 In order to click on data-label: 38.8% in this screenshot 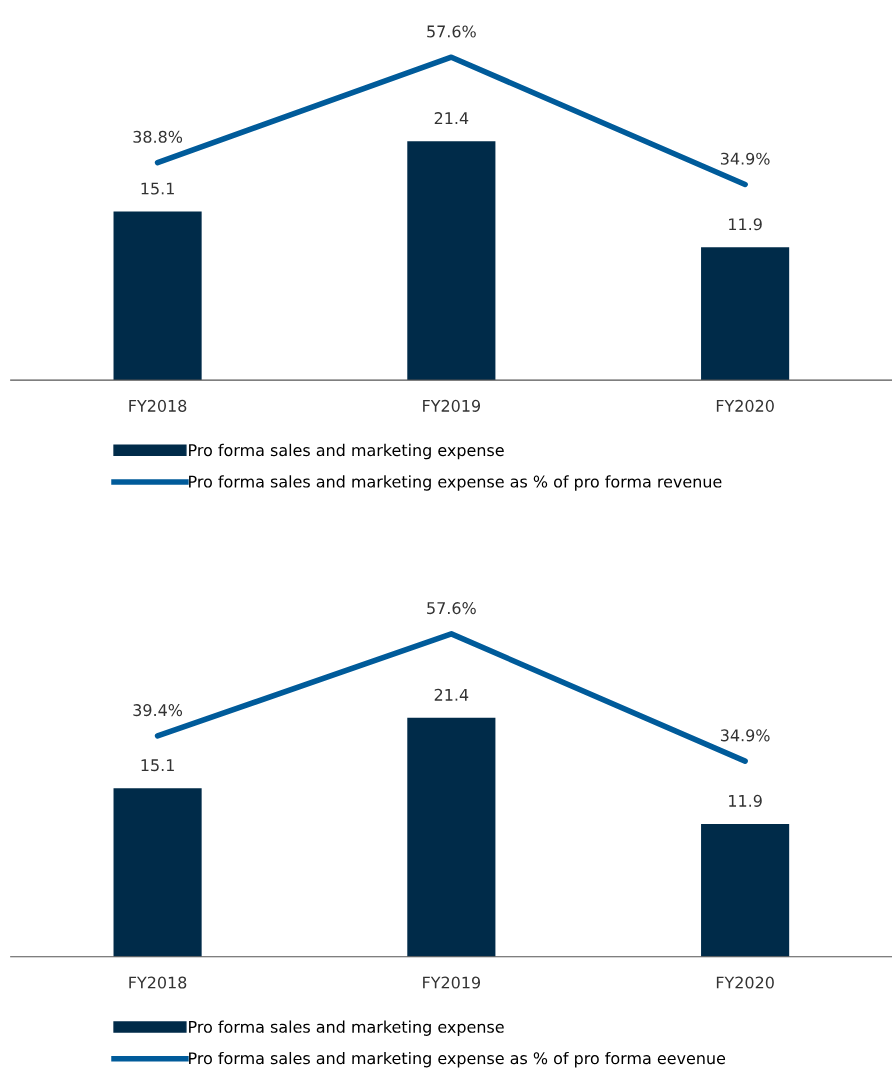, I will do `click(158, 136)`.